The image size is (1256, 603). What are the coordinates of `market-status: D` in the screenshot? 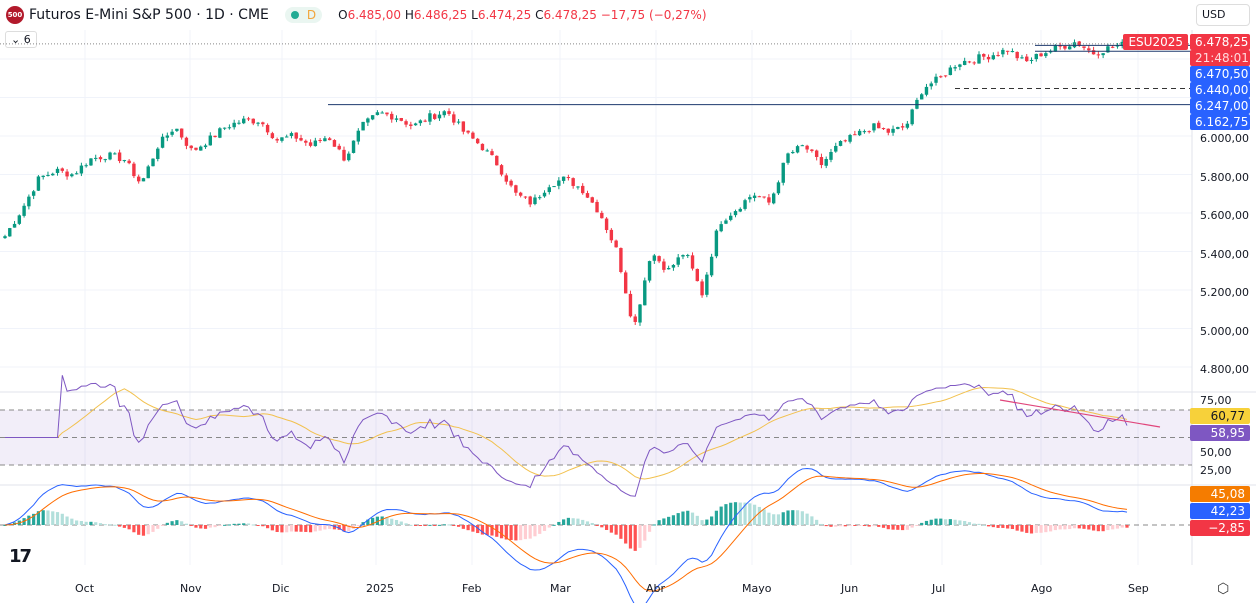 It's located at (303, 15).